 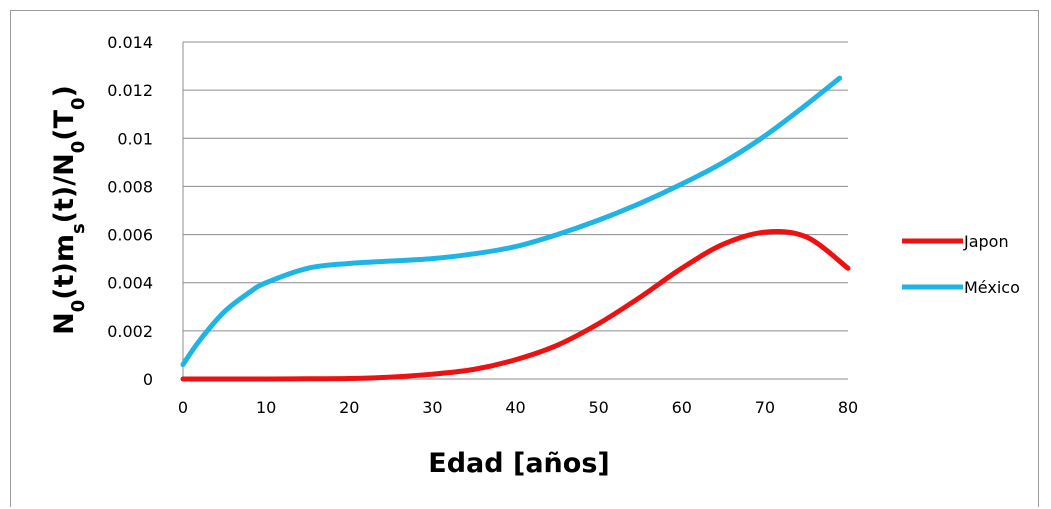 I want to click on legend-label-mexico: México, so click(x=992, y=287).